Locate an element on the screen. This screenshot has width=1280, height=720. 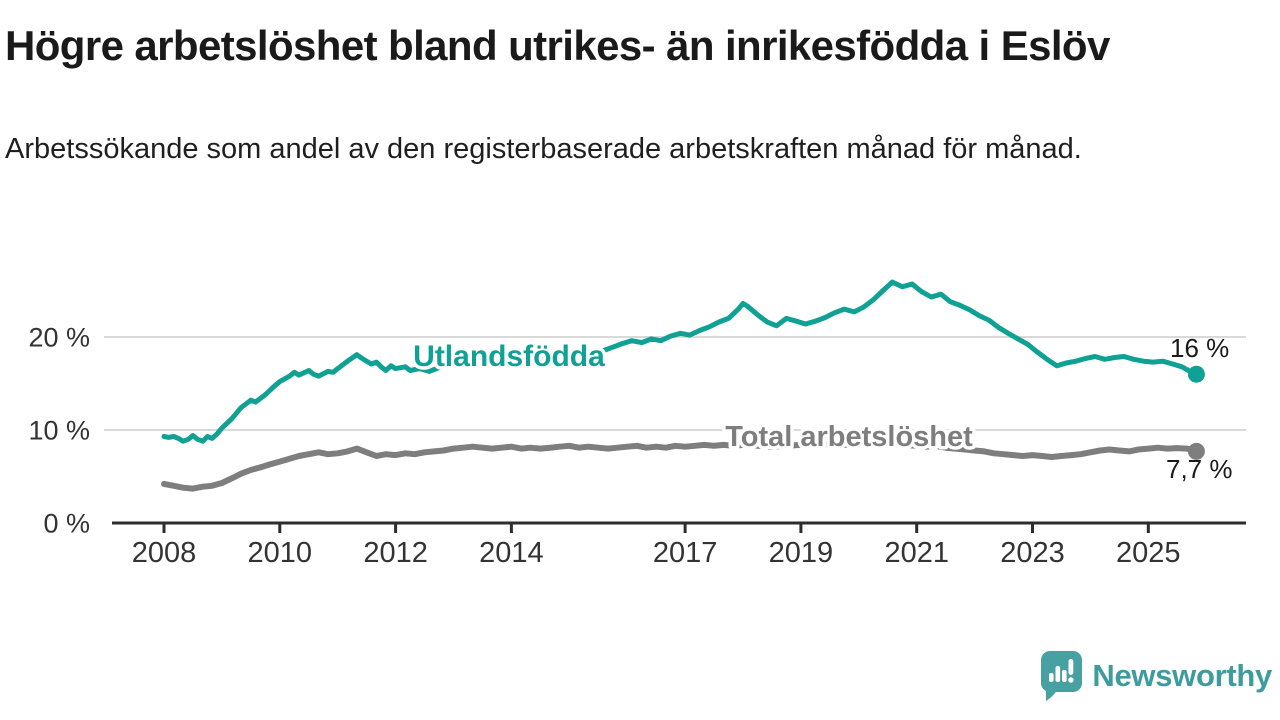
newsworthy-logo-icon is located at coordinates (1062, 676).